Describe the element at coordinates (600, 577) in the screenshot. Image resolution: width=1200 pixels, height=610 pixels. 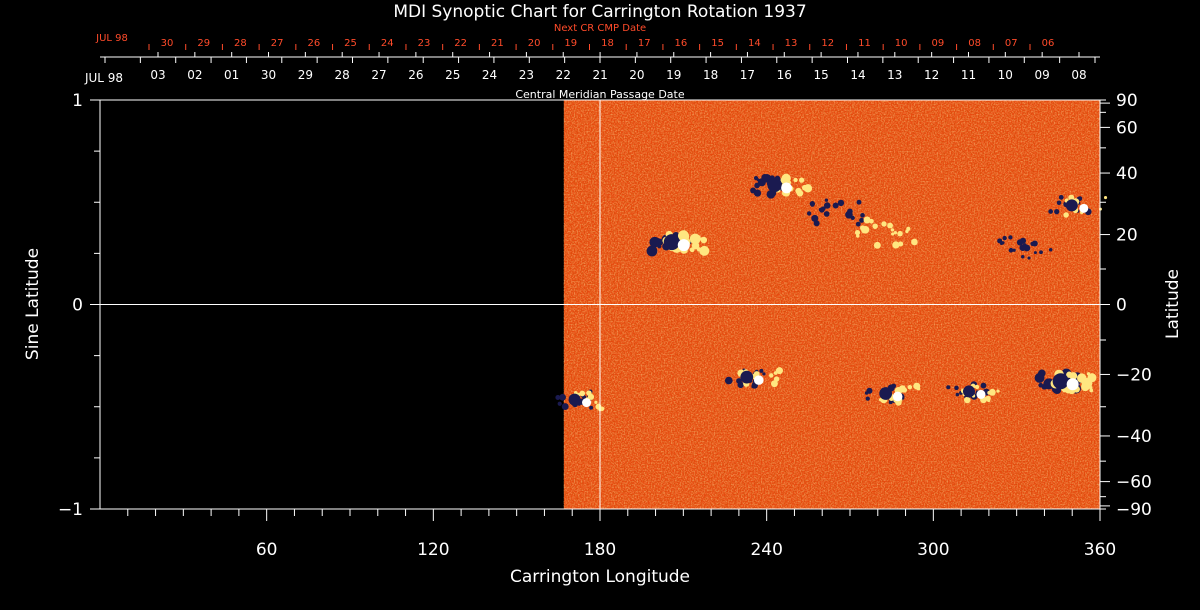
I see `x-axis-label: Carrington Longitude` at that location.